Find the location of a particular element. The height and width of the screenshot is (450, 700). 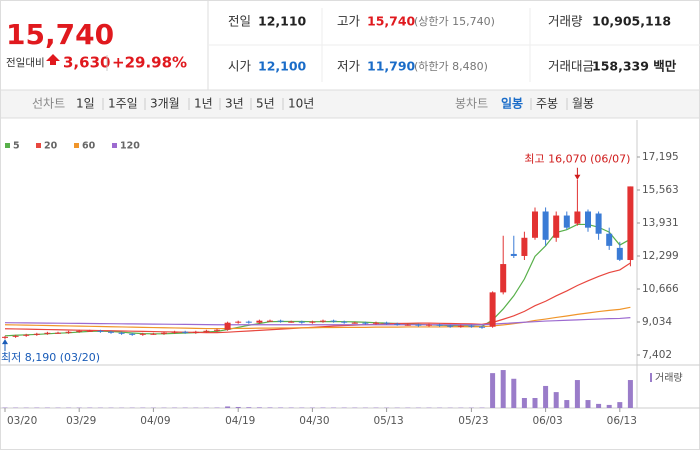

legend-label: 60 is located at coordinates (89, 146).